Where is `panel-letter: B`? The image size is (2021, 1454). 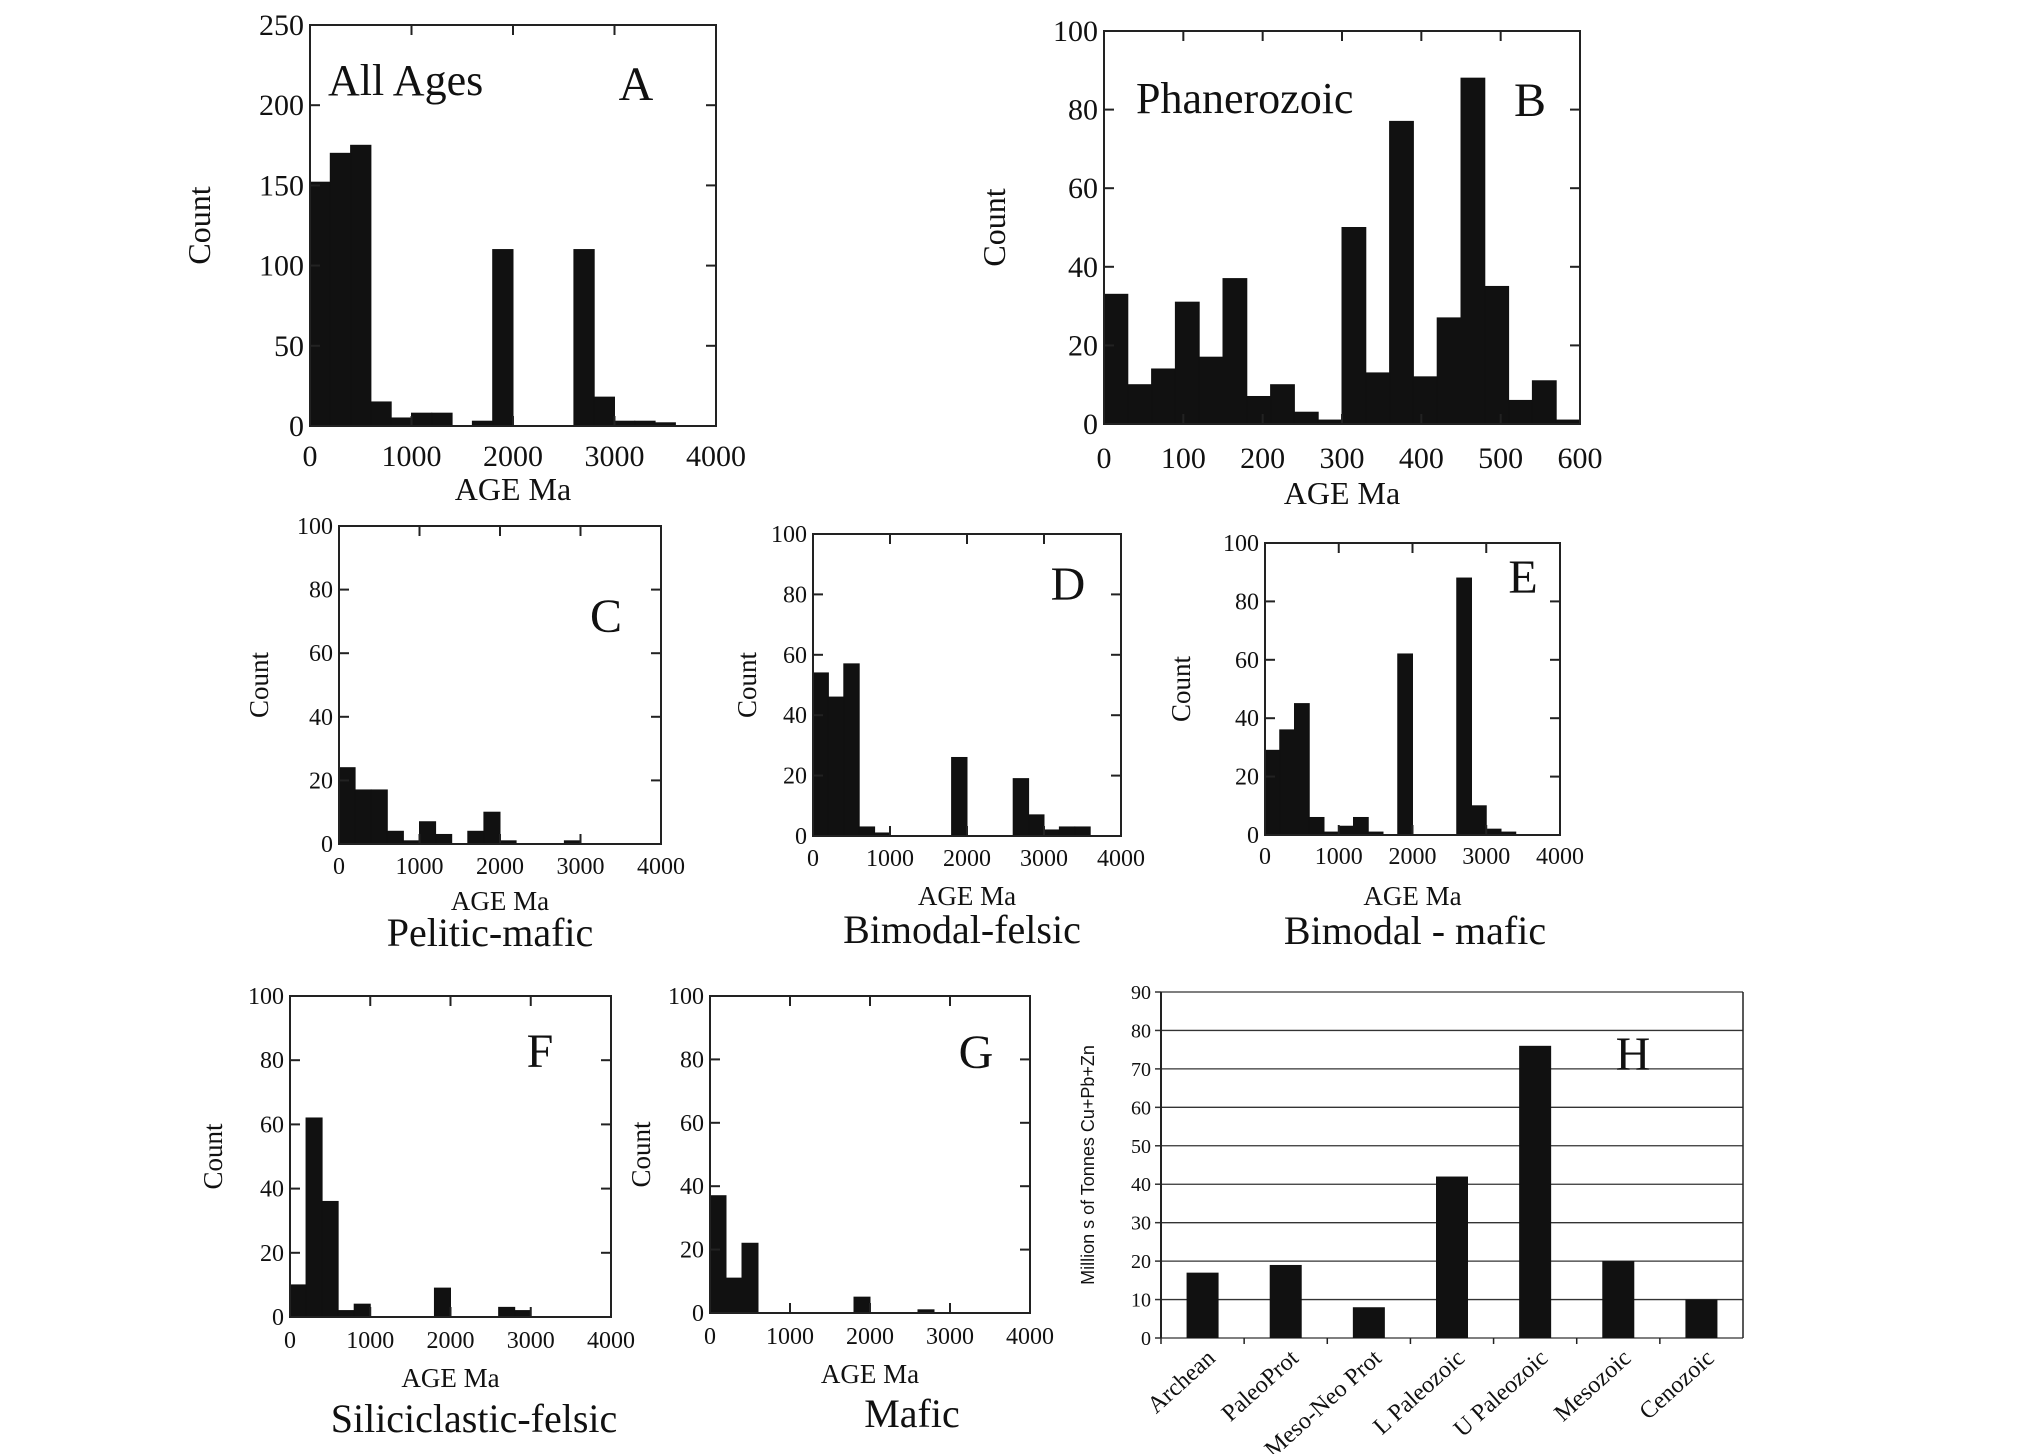 panel-letter: B is located at coordinates (1530, 100).